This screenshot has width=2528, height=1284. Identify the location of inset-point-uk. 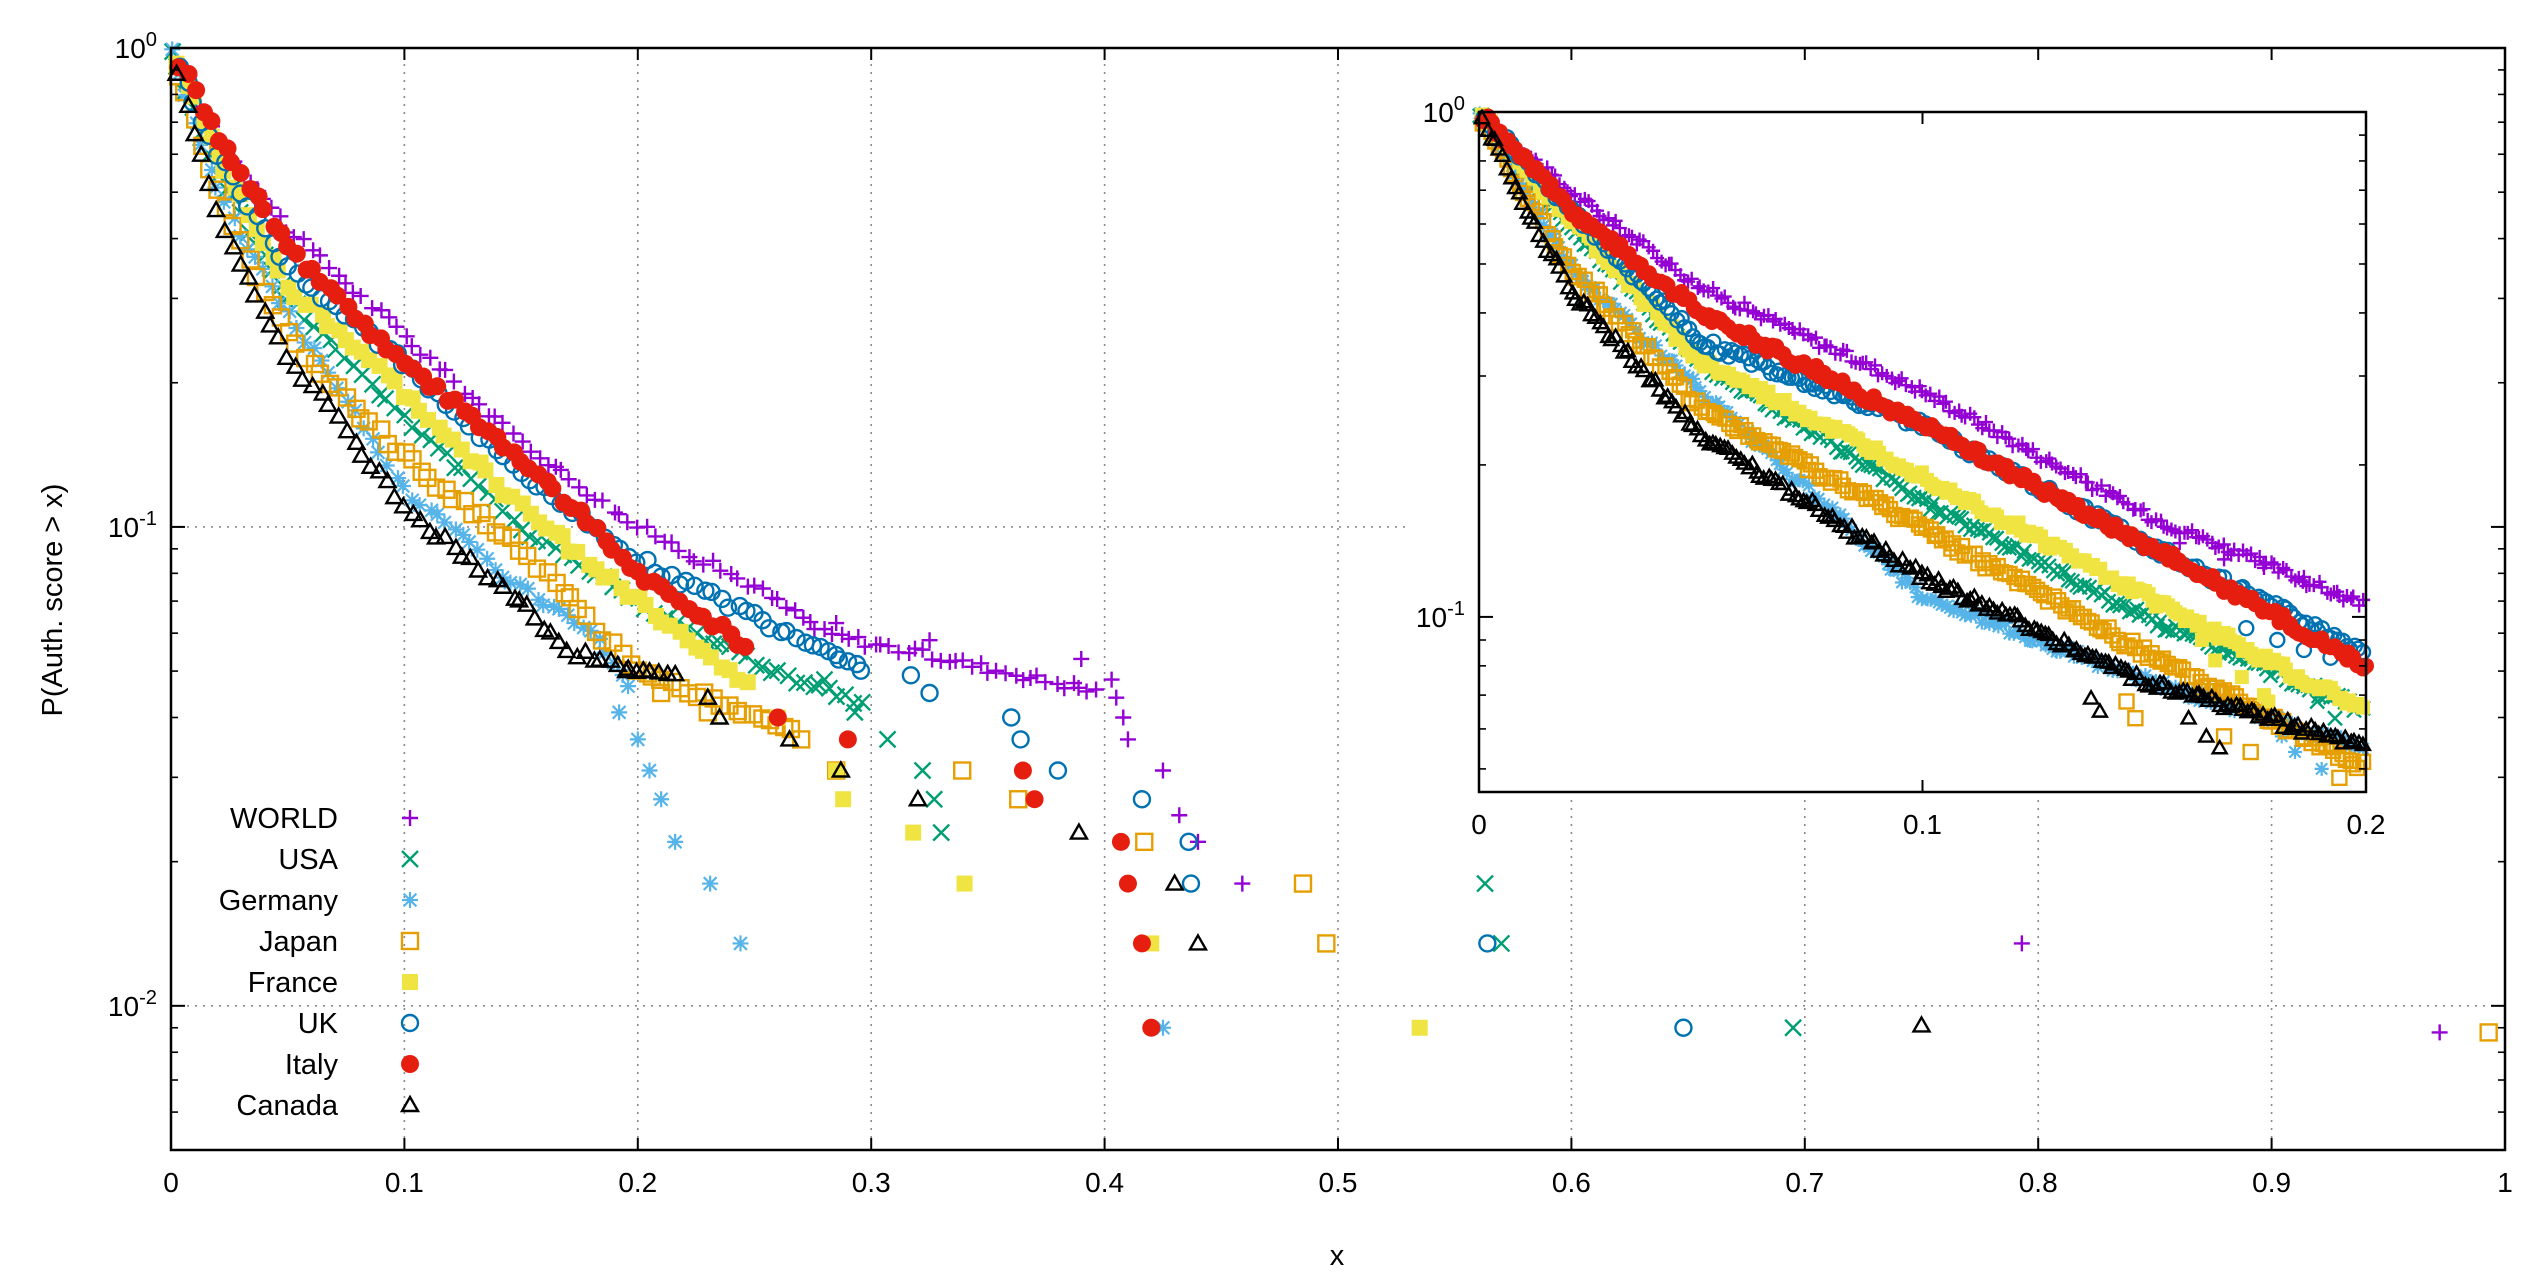
(2277, 640).